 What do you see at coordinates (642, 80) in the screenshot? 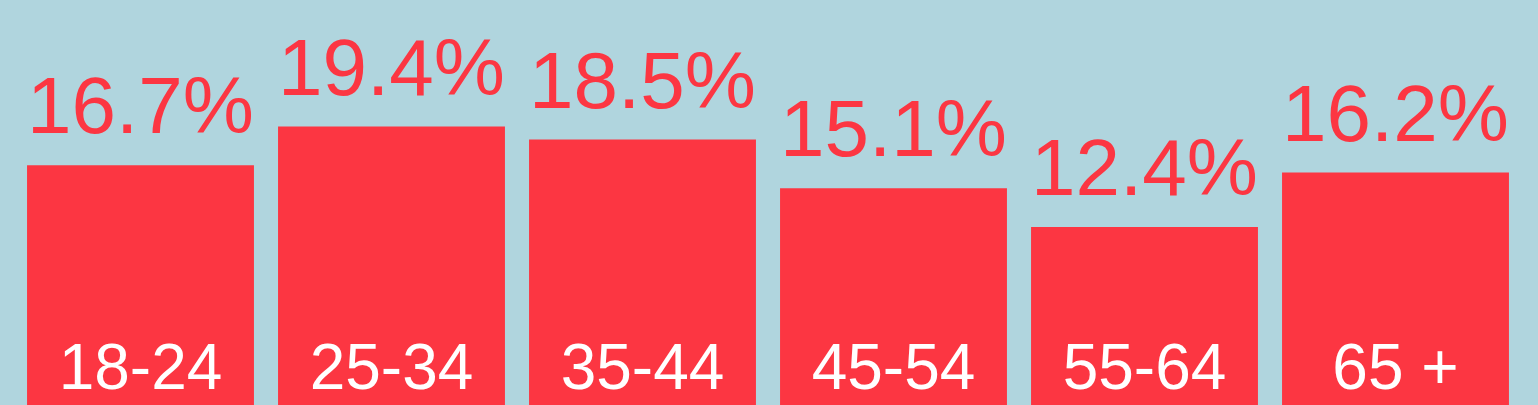
I see `data-label: 18.5%` at bounding box center [642, 80].